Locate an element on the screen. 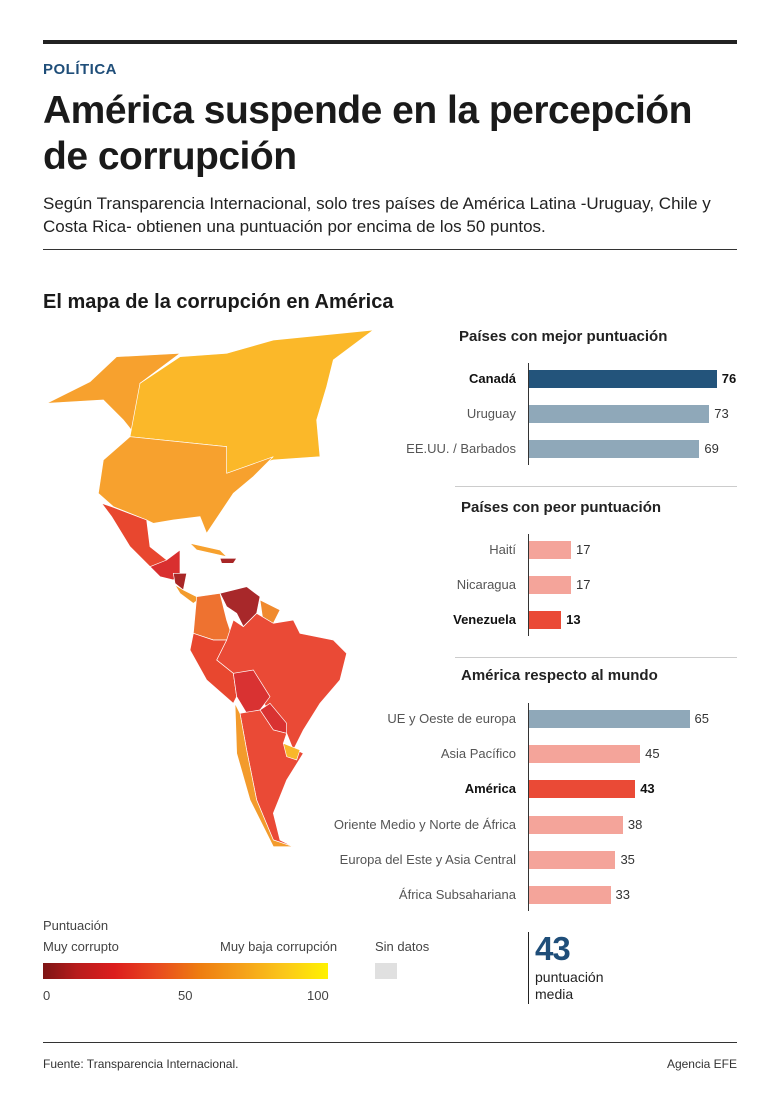 The image size is (780, 1100). map-uruguay is located at coordinates (291, 751).